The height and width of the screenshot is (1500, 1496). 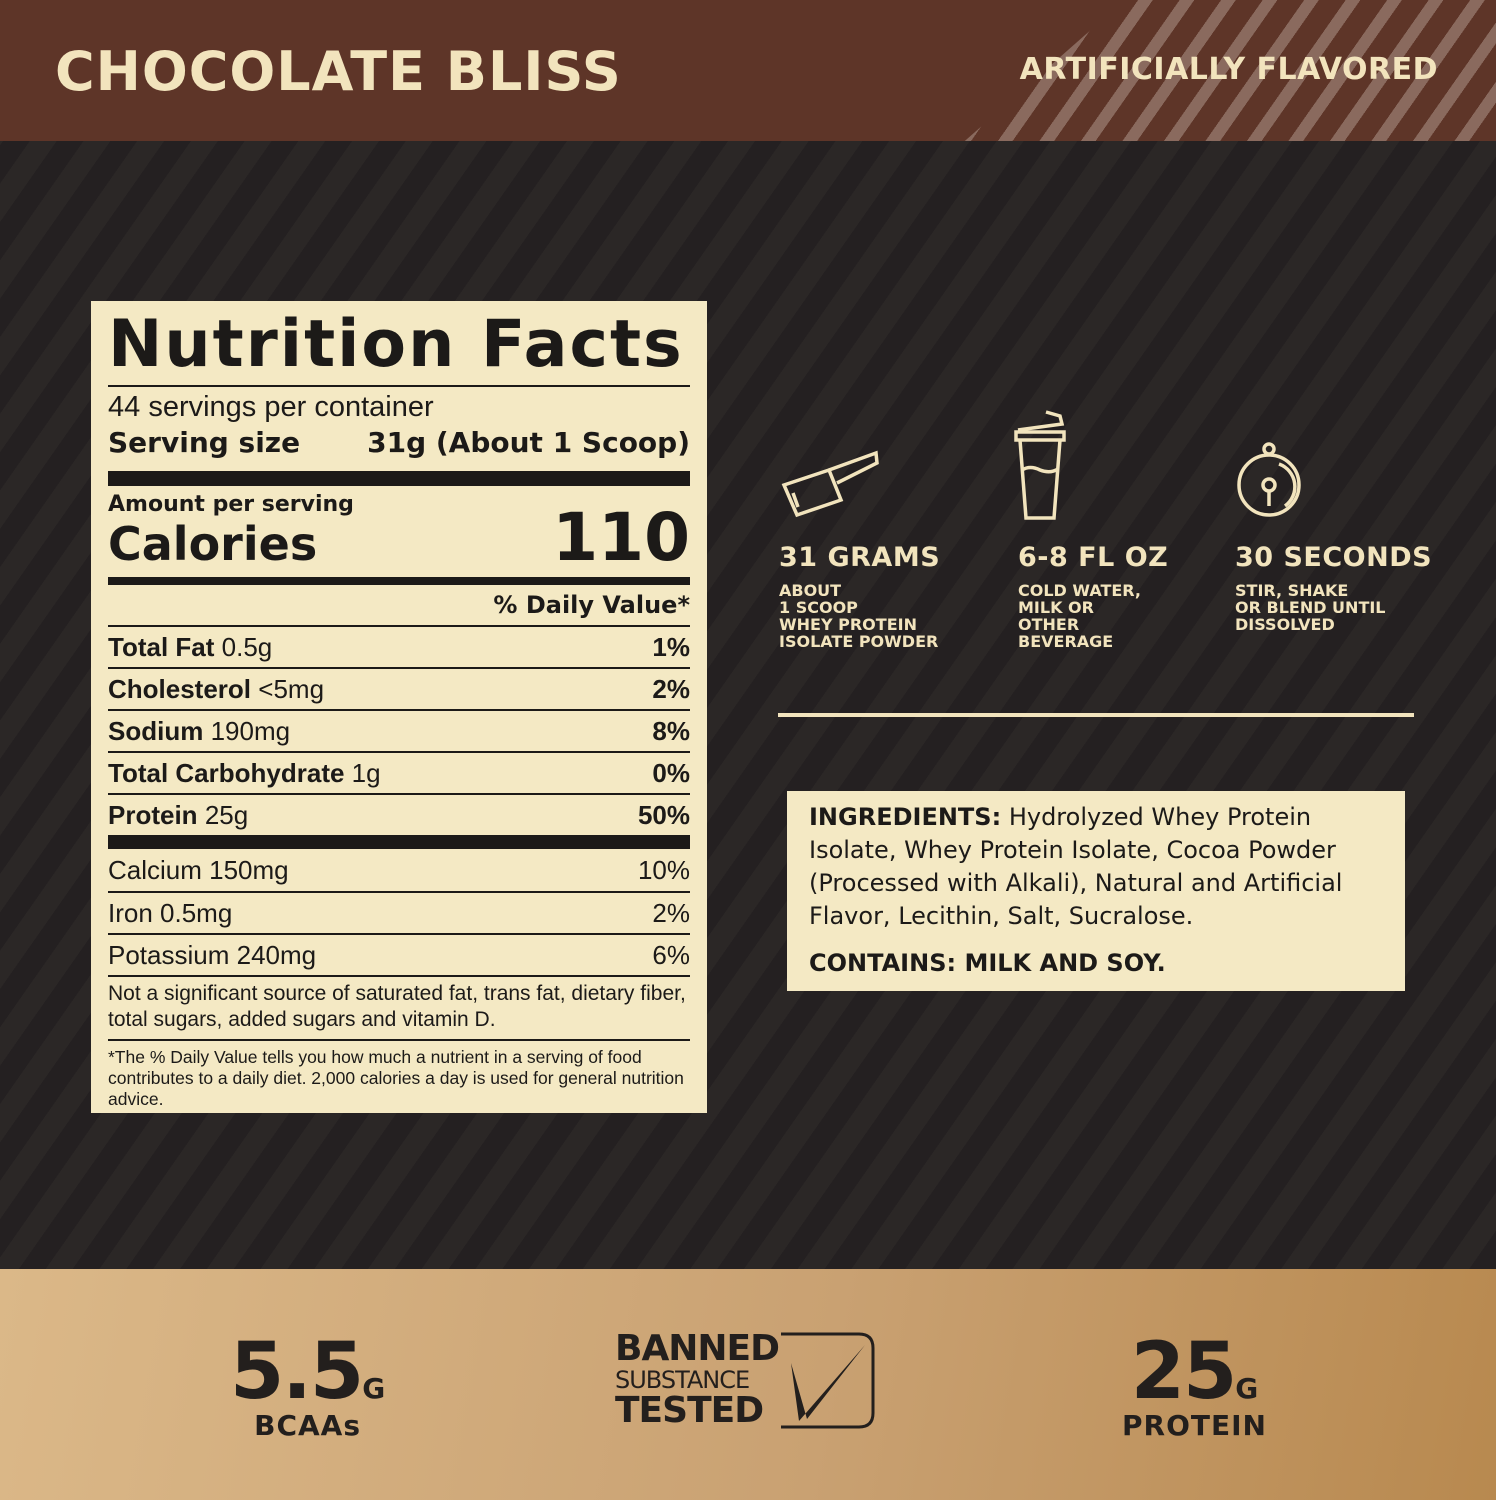 I want to click on bcaa-label: BCAAs, so click(x=308, y=1425).